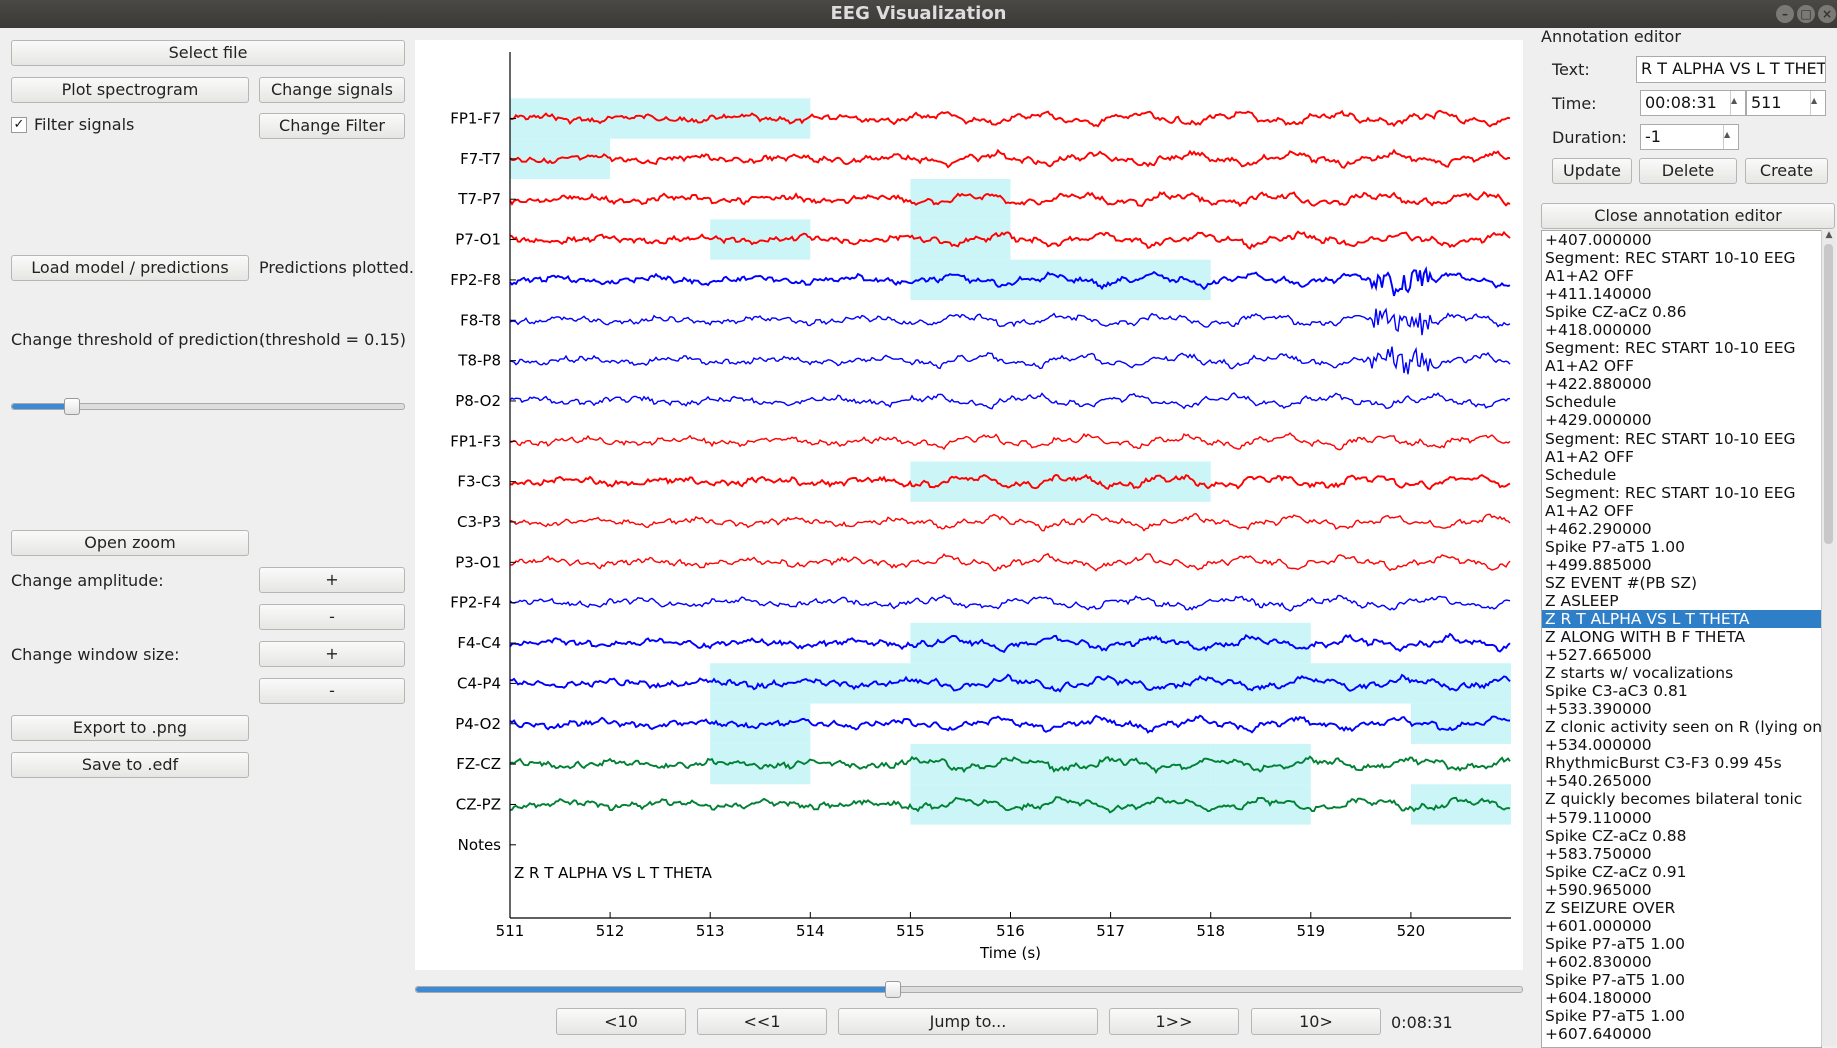  Describe the element at coordinates (19, 125) in the screenshot. I see `filter-signals-checkbox: ✓` at that location.